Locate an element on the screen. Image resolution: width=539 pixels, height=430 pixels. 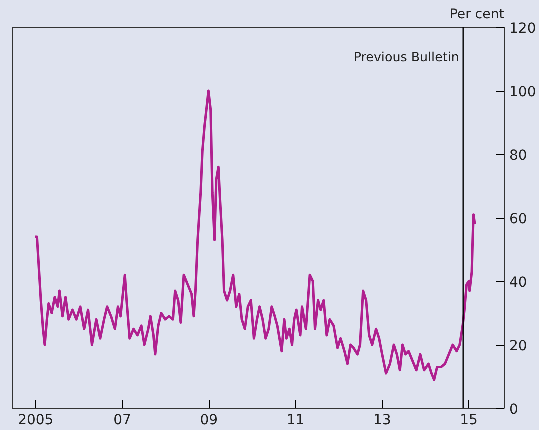
y-tick-label: 60 is located at coordinates (519, 220).